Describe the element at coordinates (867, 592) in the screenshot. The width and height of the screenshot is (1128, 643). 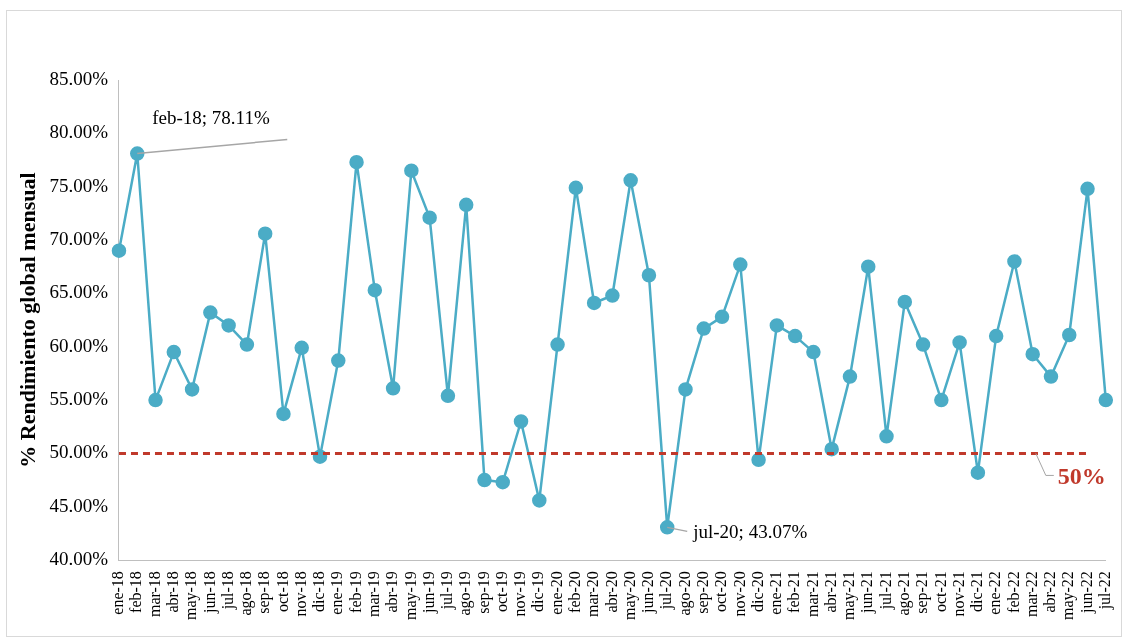
I see `x-tick-label: jun-21` at that location.